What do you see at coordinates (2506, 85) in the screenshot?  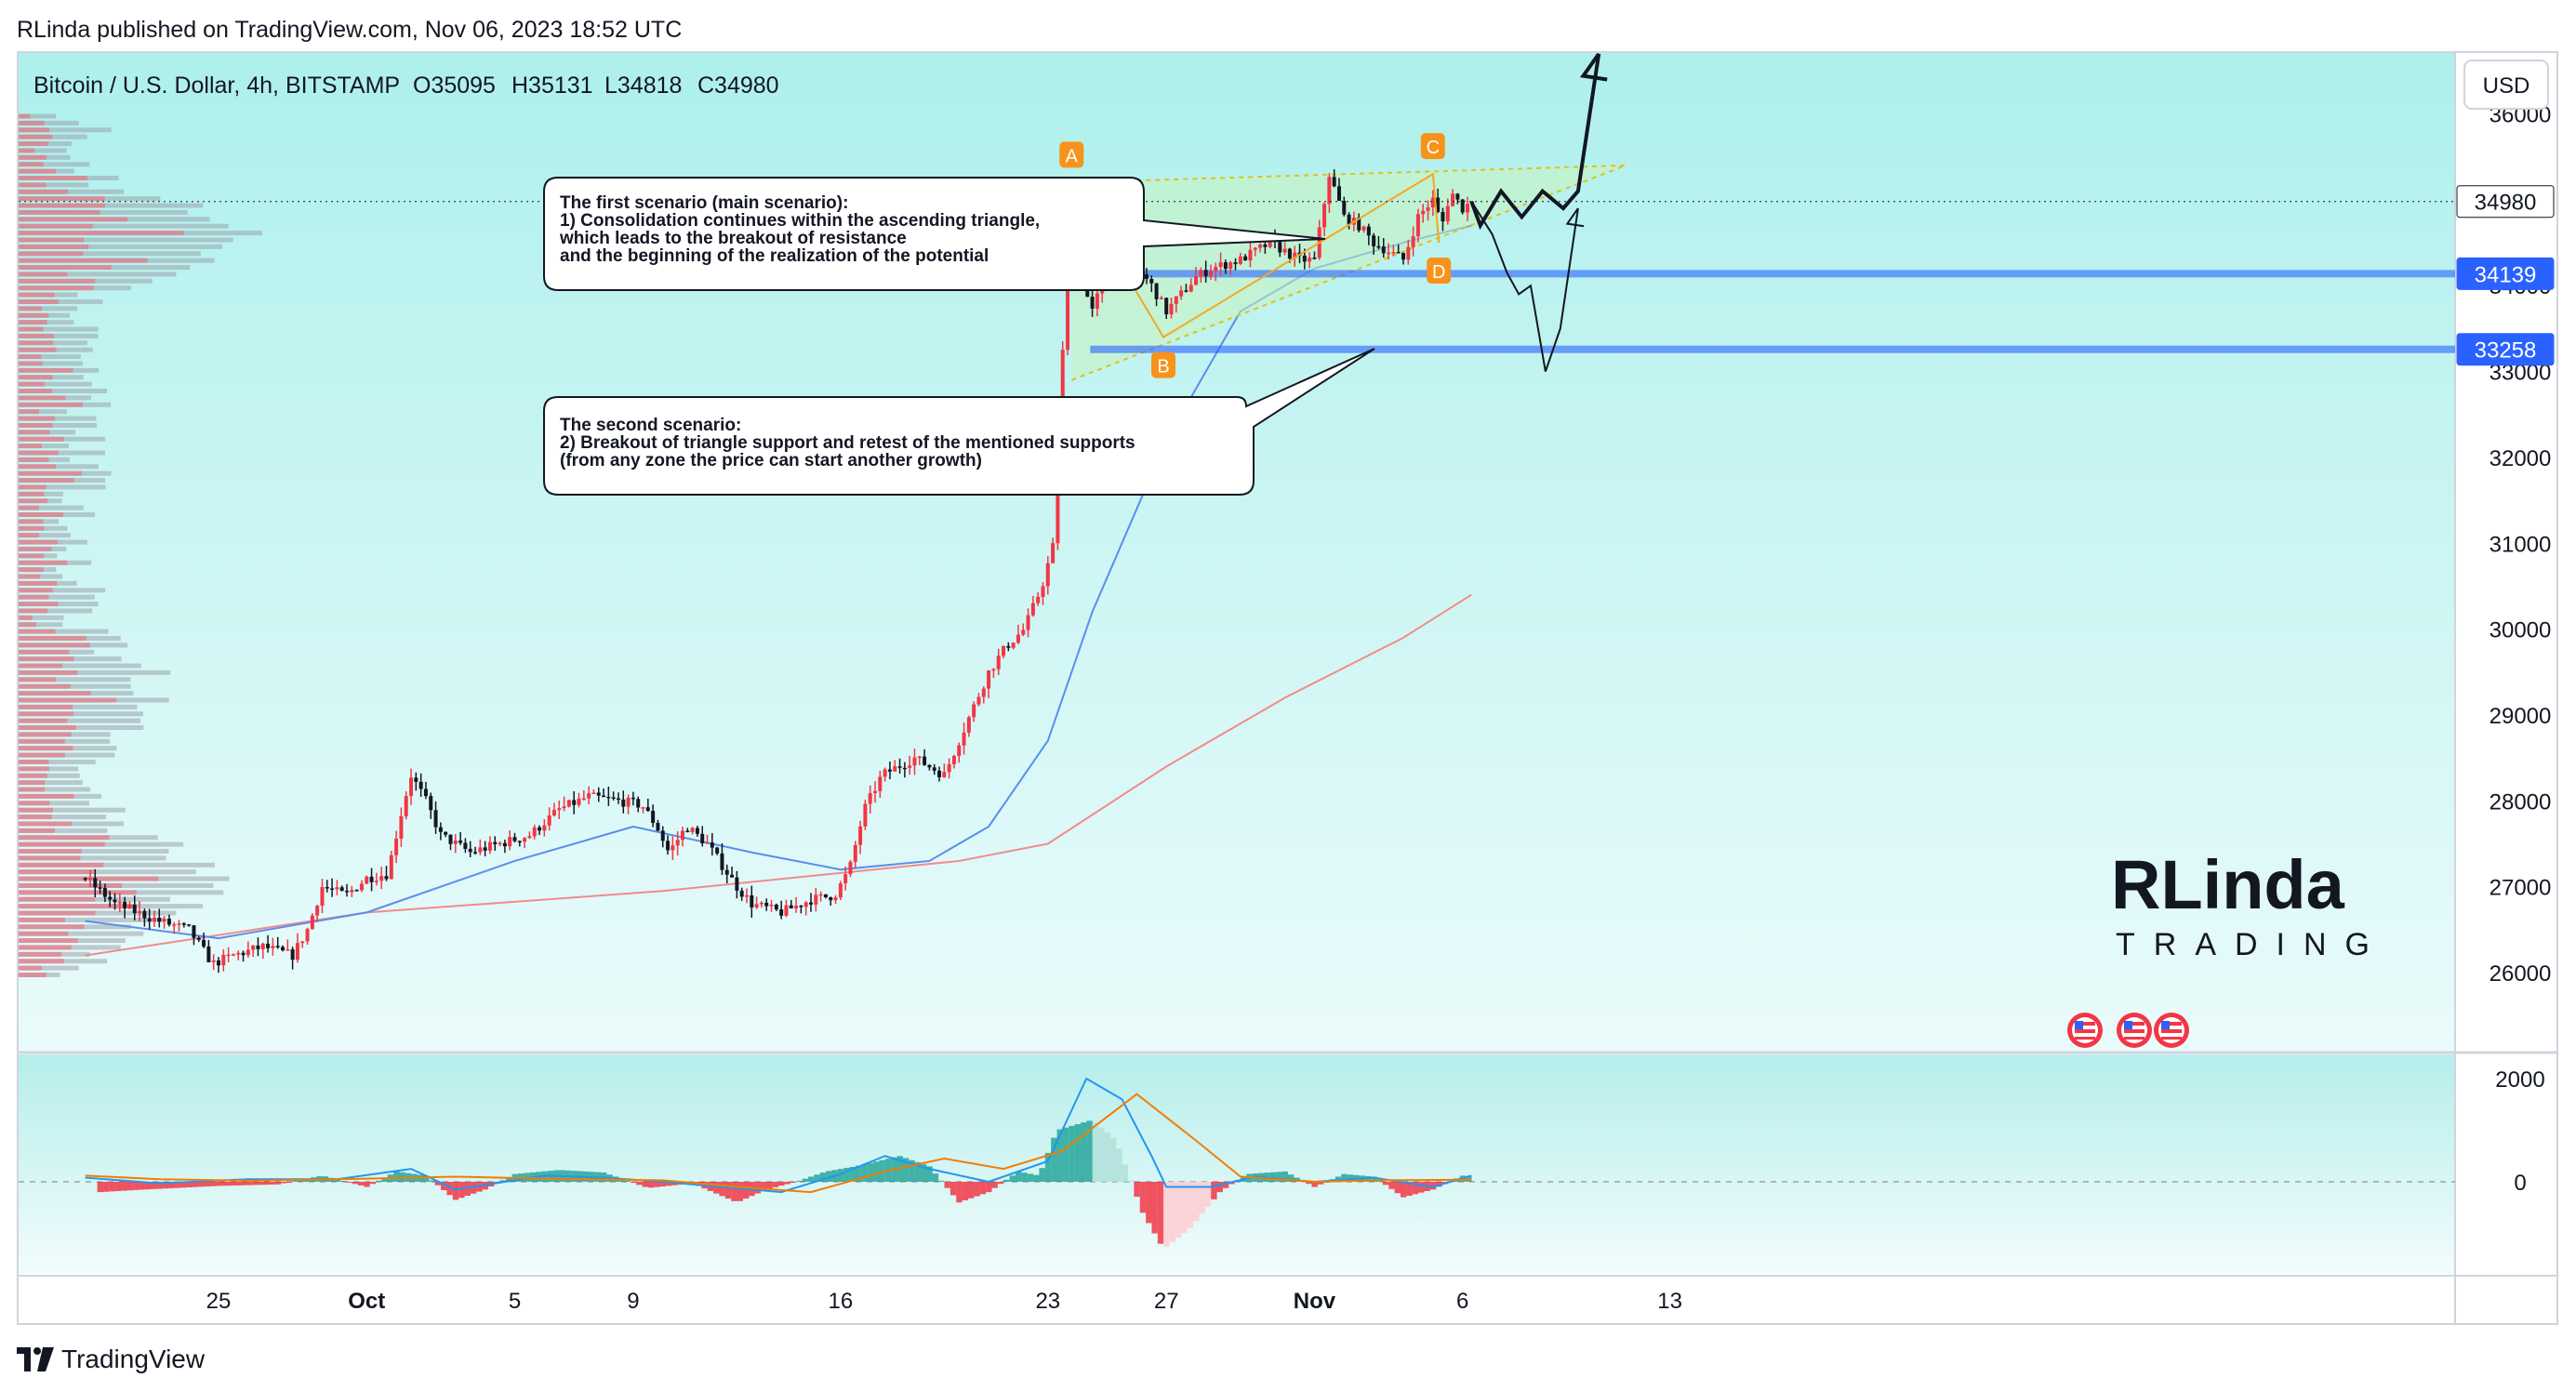 I see `currency-button: USD` at bounding box center [2506, 85].